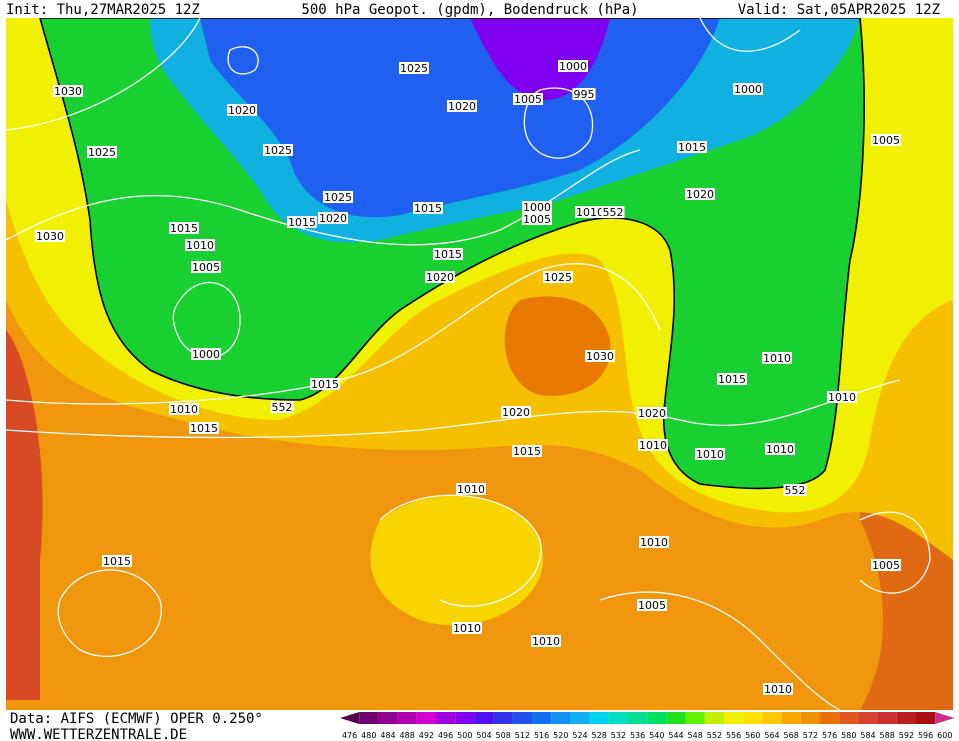 The image size is (959, 741). What do you see at coordinates (771, 735) in the screenshot?
I see `colorbar-label: 564` at bounding box center [771, 735].